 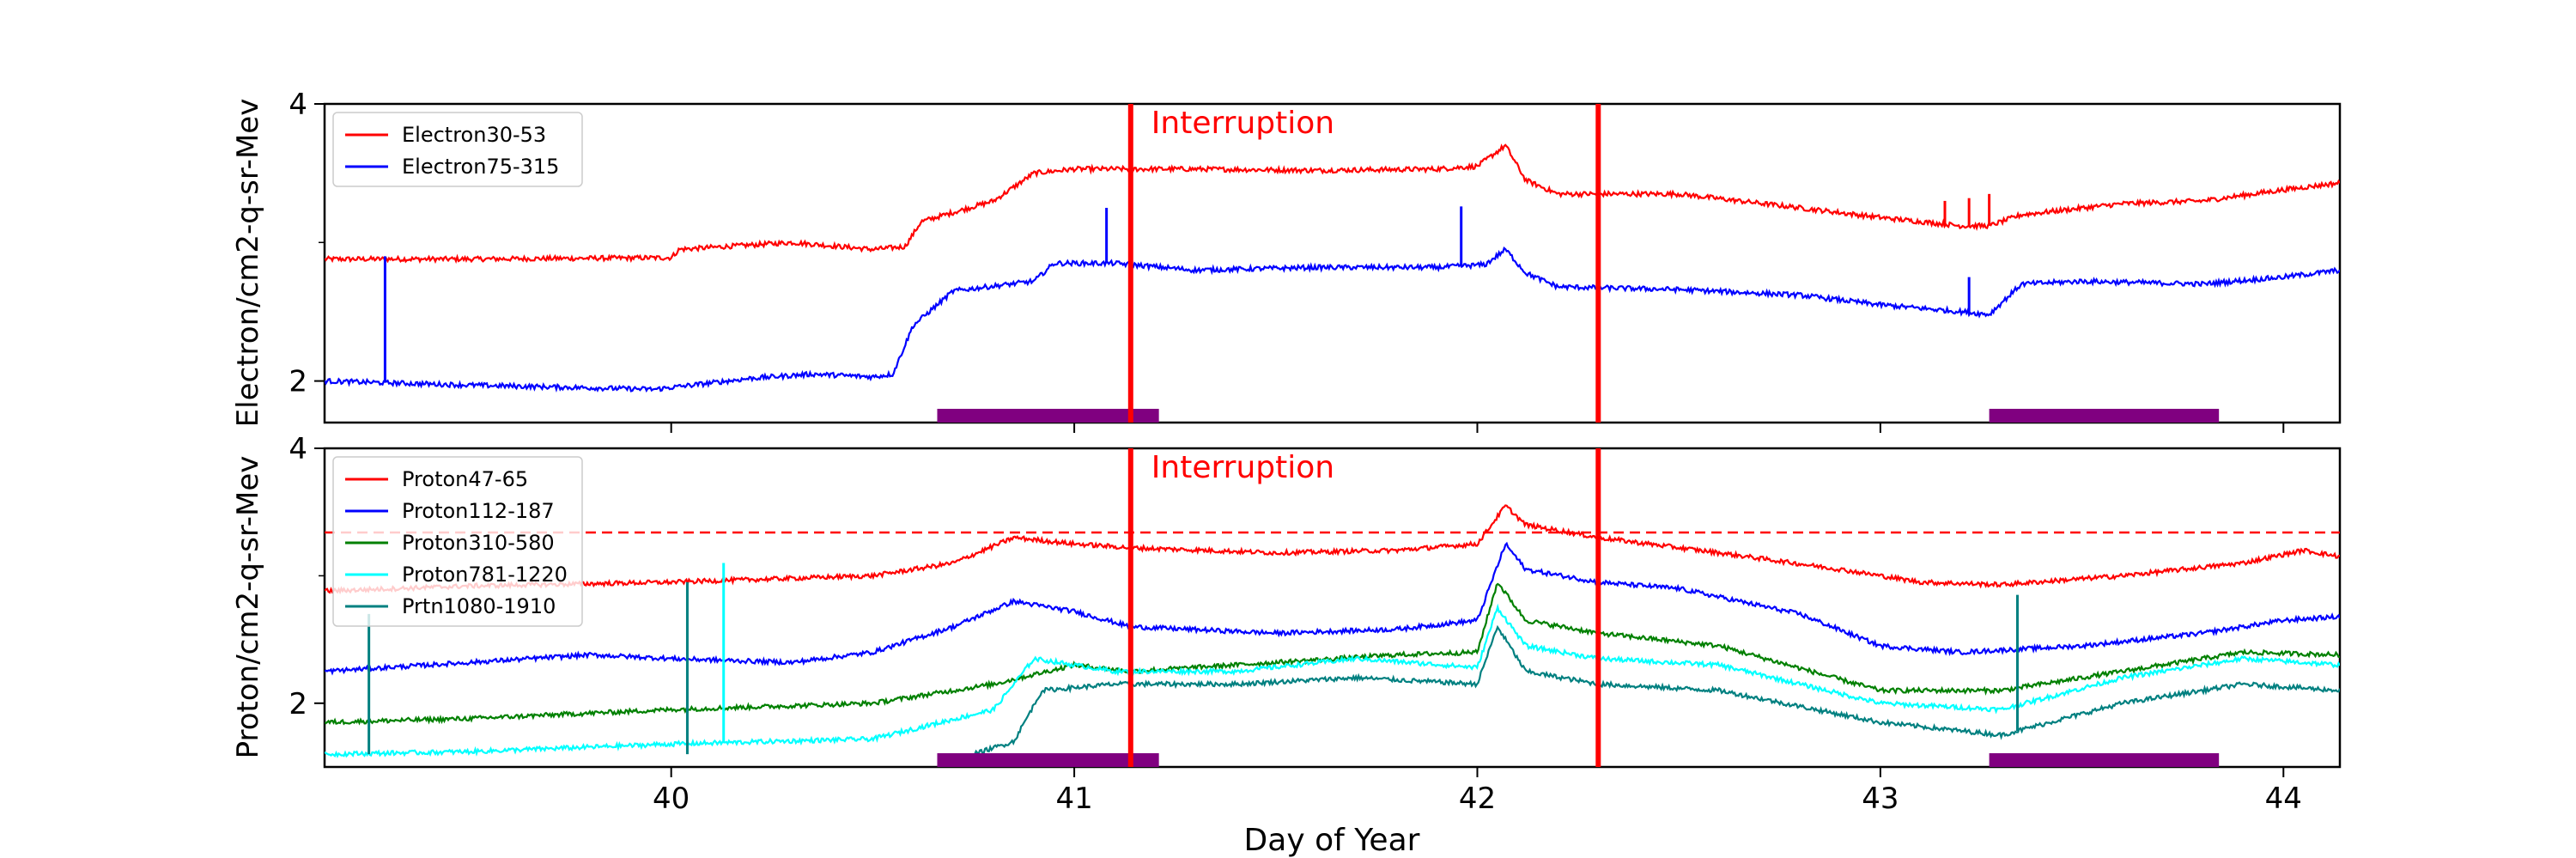 What do you see at coordinates (1880, 799) in the screenshot?
I see `proton-x-tick-label: 43` at bounding box center [1880, 799].